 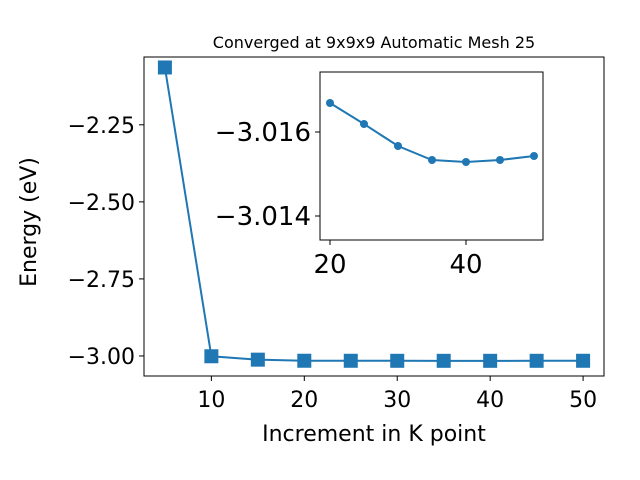 What do you see at coordinates (263, 133) in the screenshot?
I see `inset-y-tick-label: −3.016` at bounding box center [263, 133].